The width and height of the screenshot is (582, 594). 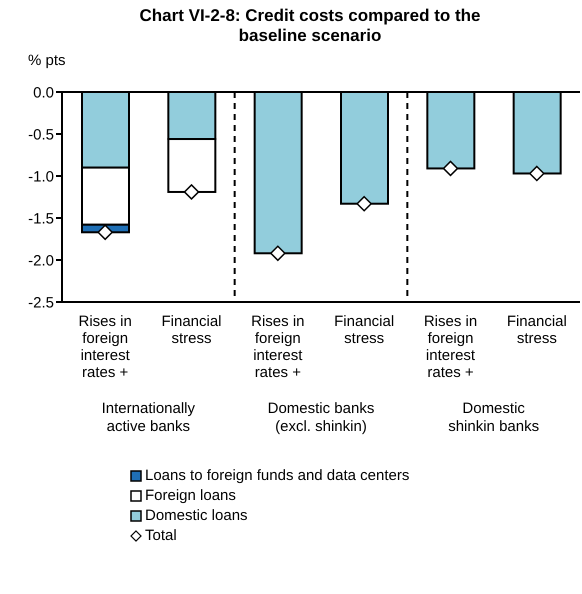 I want to click on y-tick-label: -2.0, so click(x=41, y=261).